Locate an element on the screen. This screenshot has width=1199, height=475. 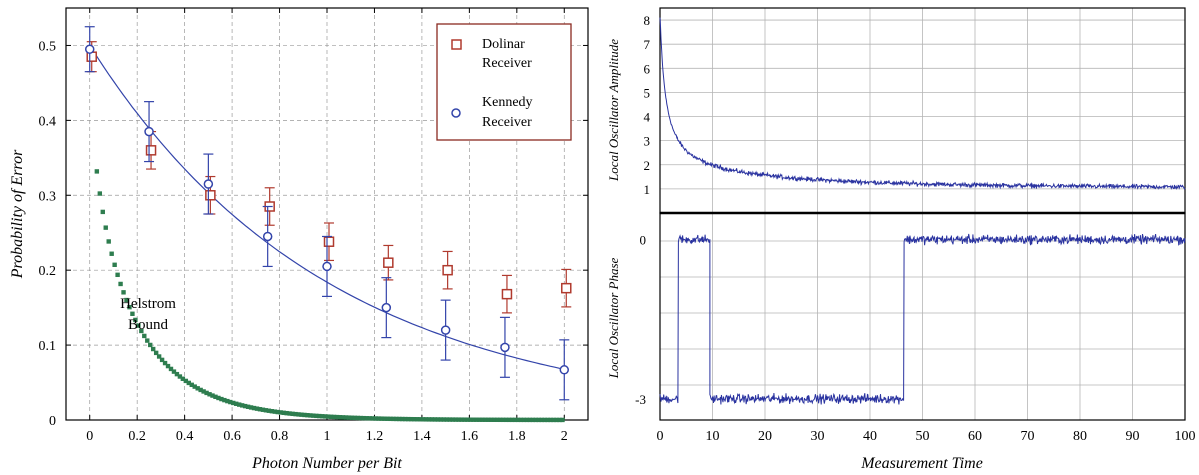
left-y-tick-label: 0.3 is located at coordinates (48, 196).